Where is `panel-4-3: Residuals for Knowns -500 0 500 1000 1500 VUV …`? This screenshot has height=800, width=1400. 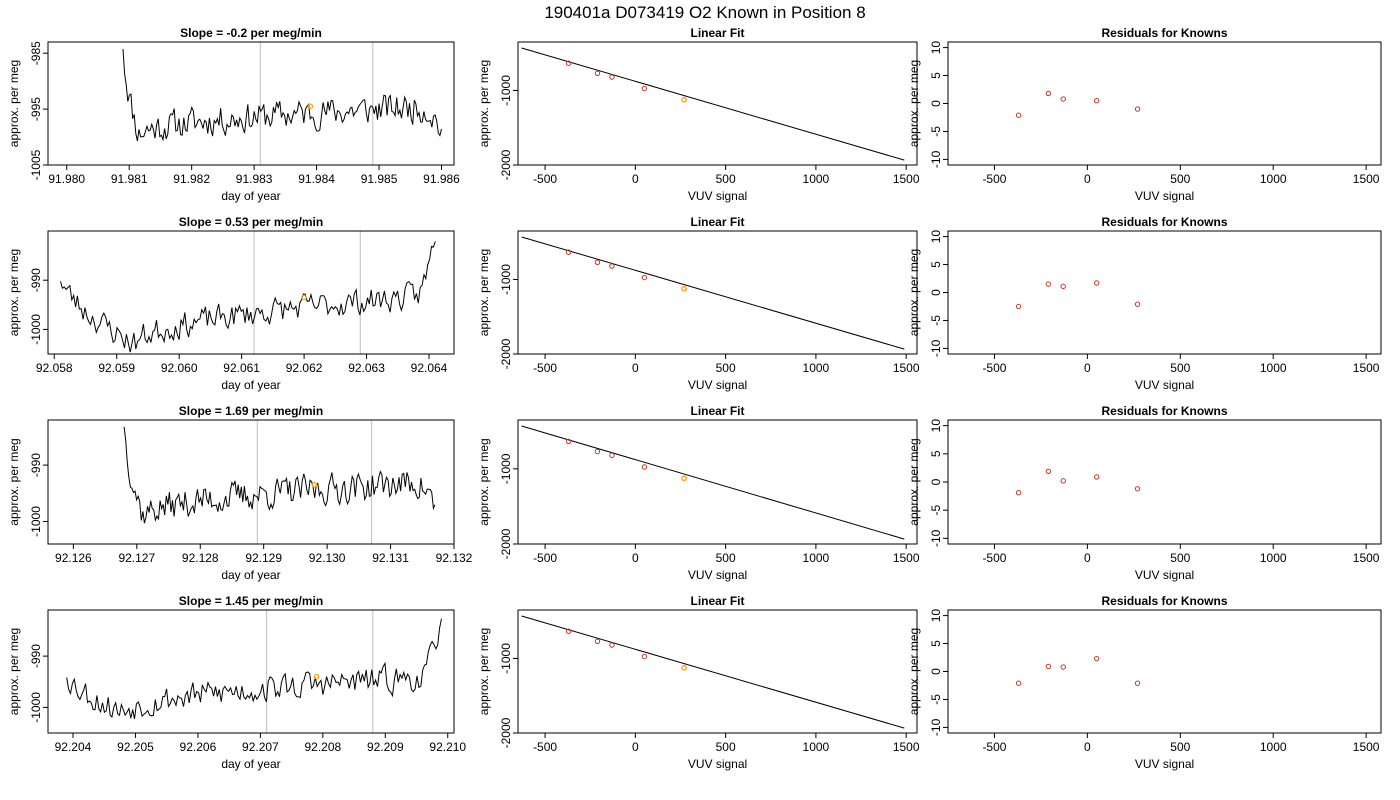
panel-4-3: Residuals for Knowns -500 0 500 1000 1500 VUV … is located at coordinates (1144, 682).